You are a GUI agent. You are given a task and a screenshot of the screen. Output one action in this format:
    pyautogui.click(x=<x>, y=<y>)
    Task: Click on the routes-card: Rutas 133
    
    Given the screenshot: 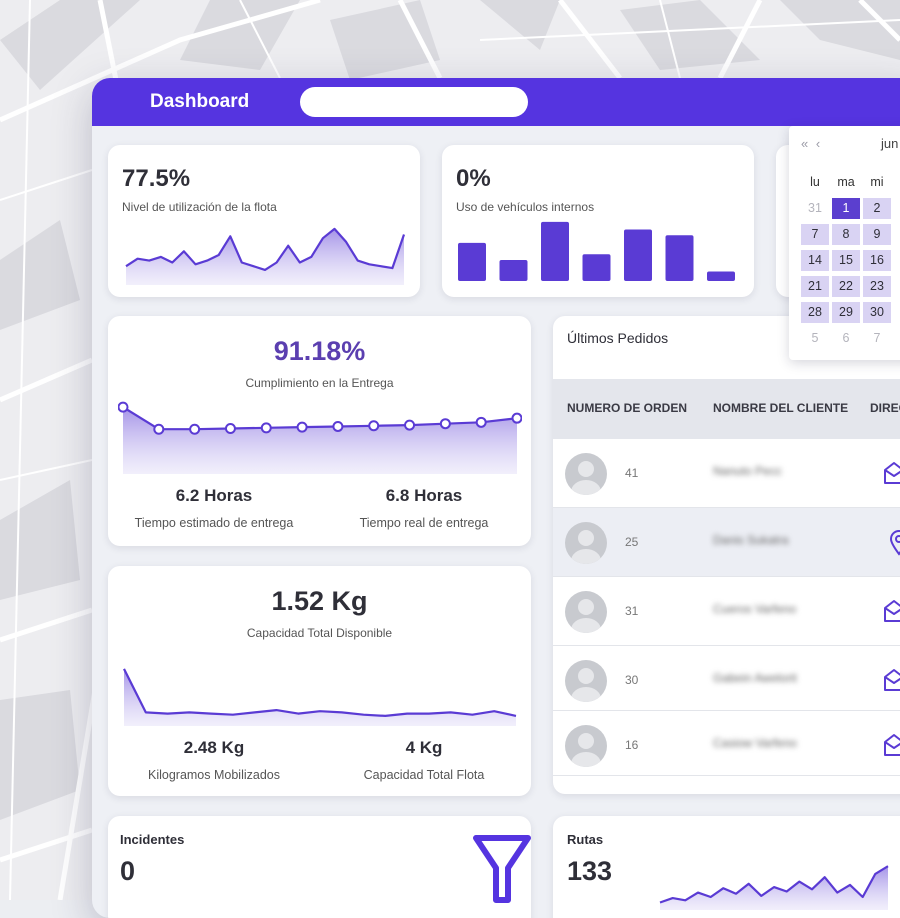 What is the action you would take?
    pyautogui.click(x=726, y=867)
    